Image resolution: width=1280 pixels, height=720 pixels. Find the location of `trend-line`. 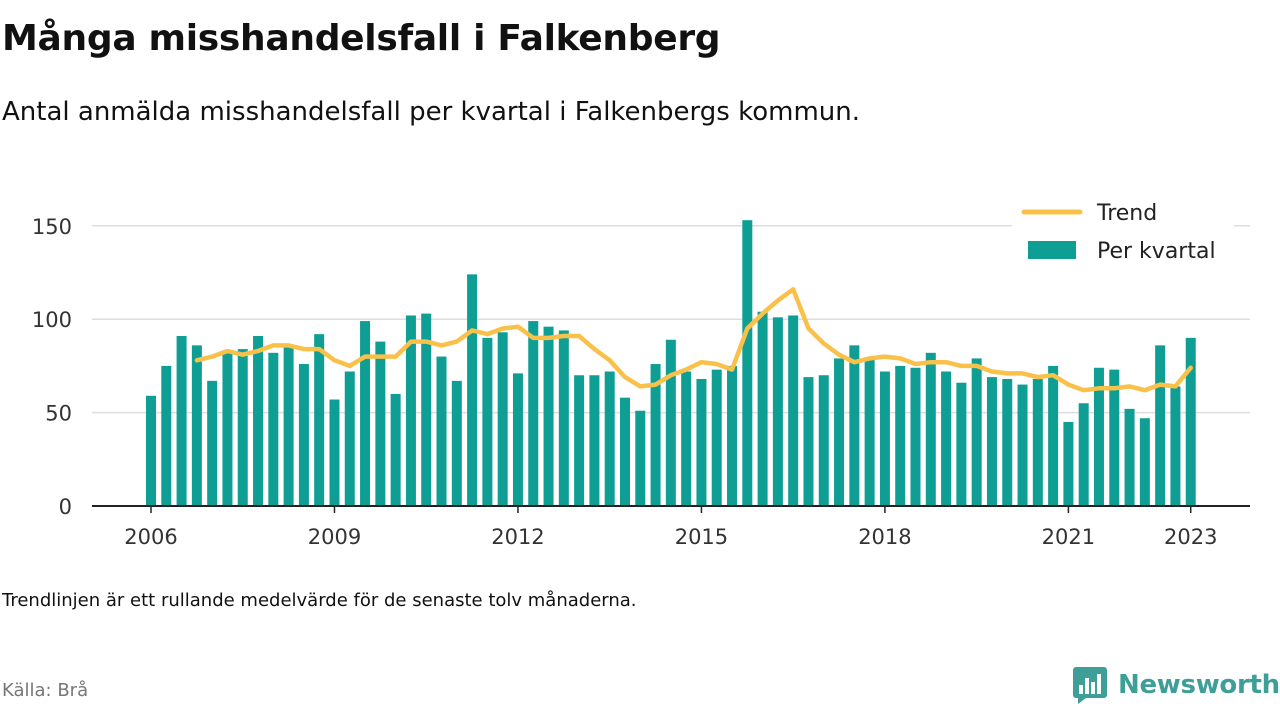

trend-line is located at coordinates (693, 340).